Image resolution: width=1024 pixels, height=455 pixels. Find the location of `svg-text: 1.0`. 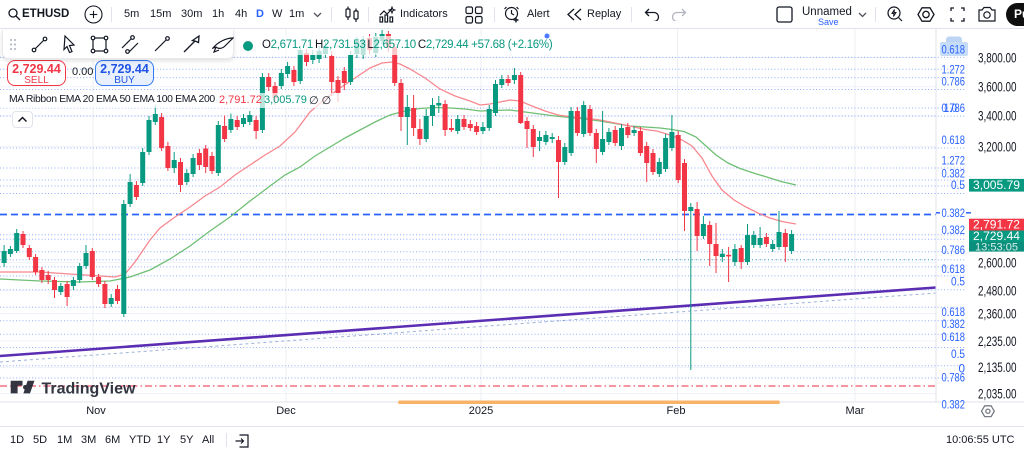

svg-text: 1.0 is located at coordinates (950, 108).